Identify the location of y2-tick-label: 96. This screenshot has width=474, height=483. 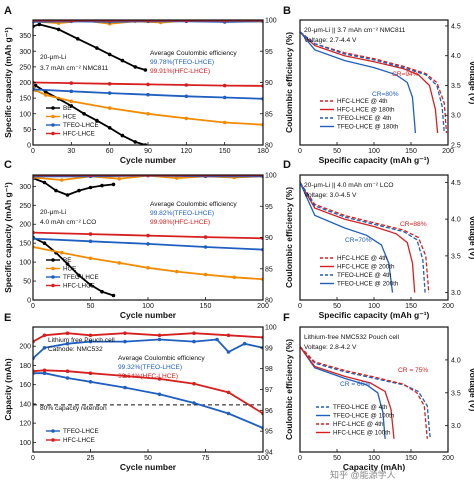
(269, 411).